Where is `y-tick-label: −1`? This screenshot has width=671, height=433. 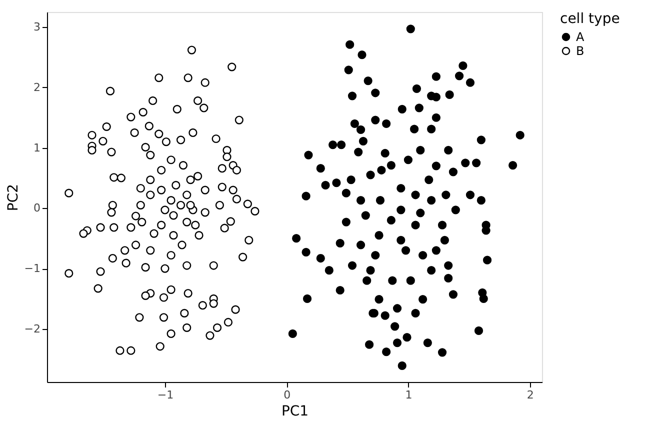
y-tick-label: −1 is located at coordinates (32, 269).